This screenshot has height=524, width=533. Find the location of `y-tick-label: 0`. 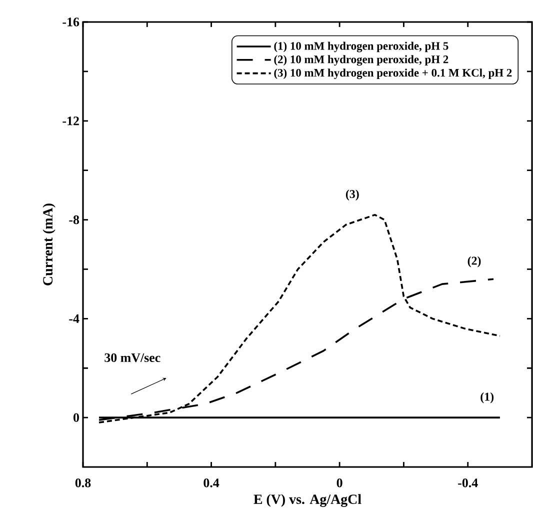

y-tick-label: 0 is located at coordinates (76, 417).